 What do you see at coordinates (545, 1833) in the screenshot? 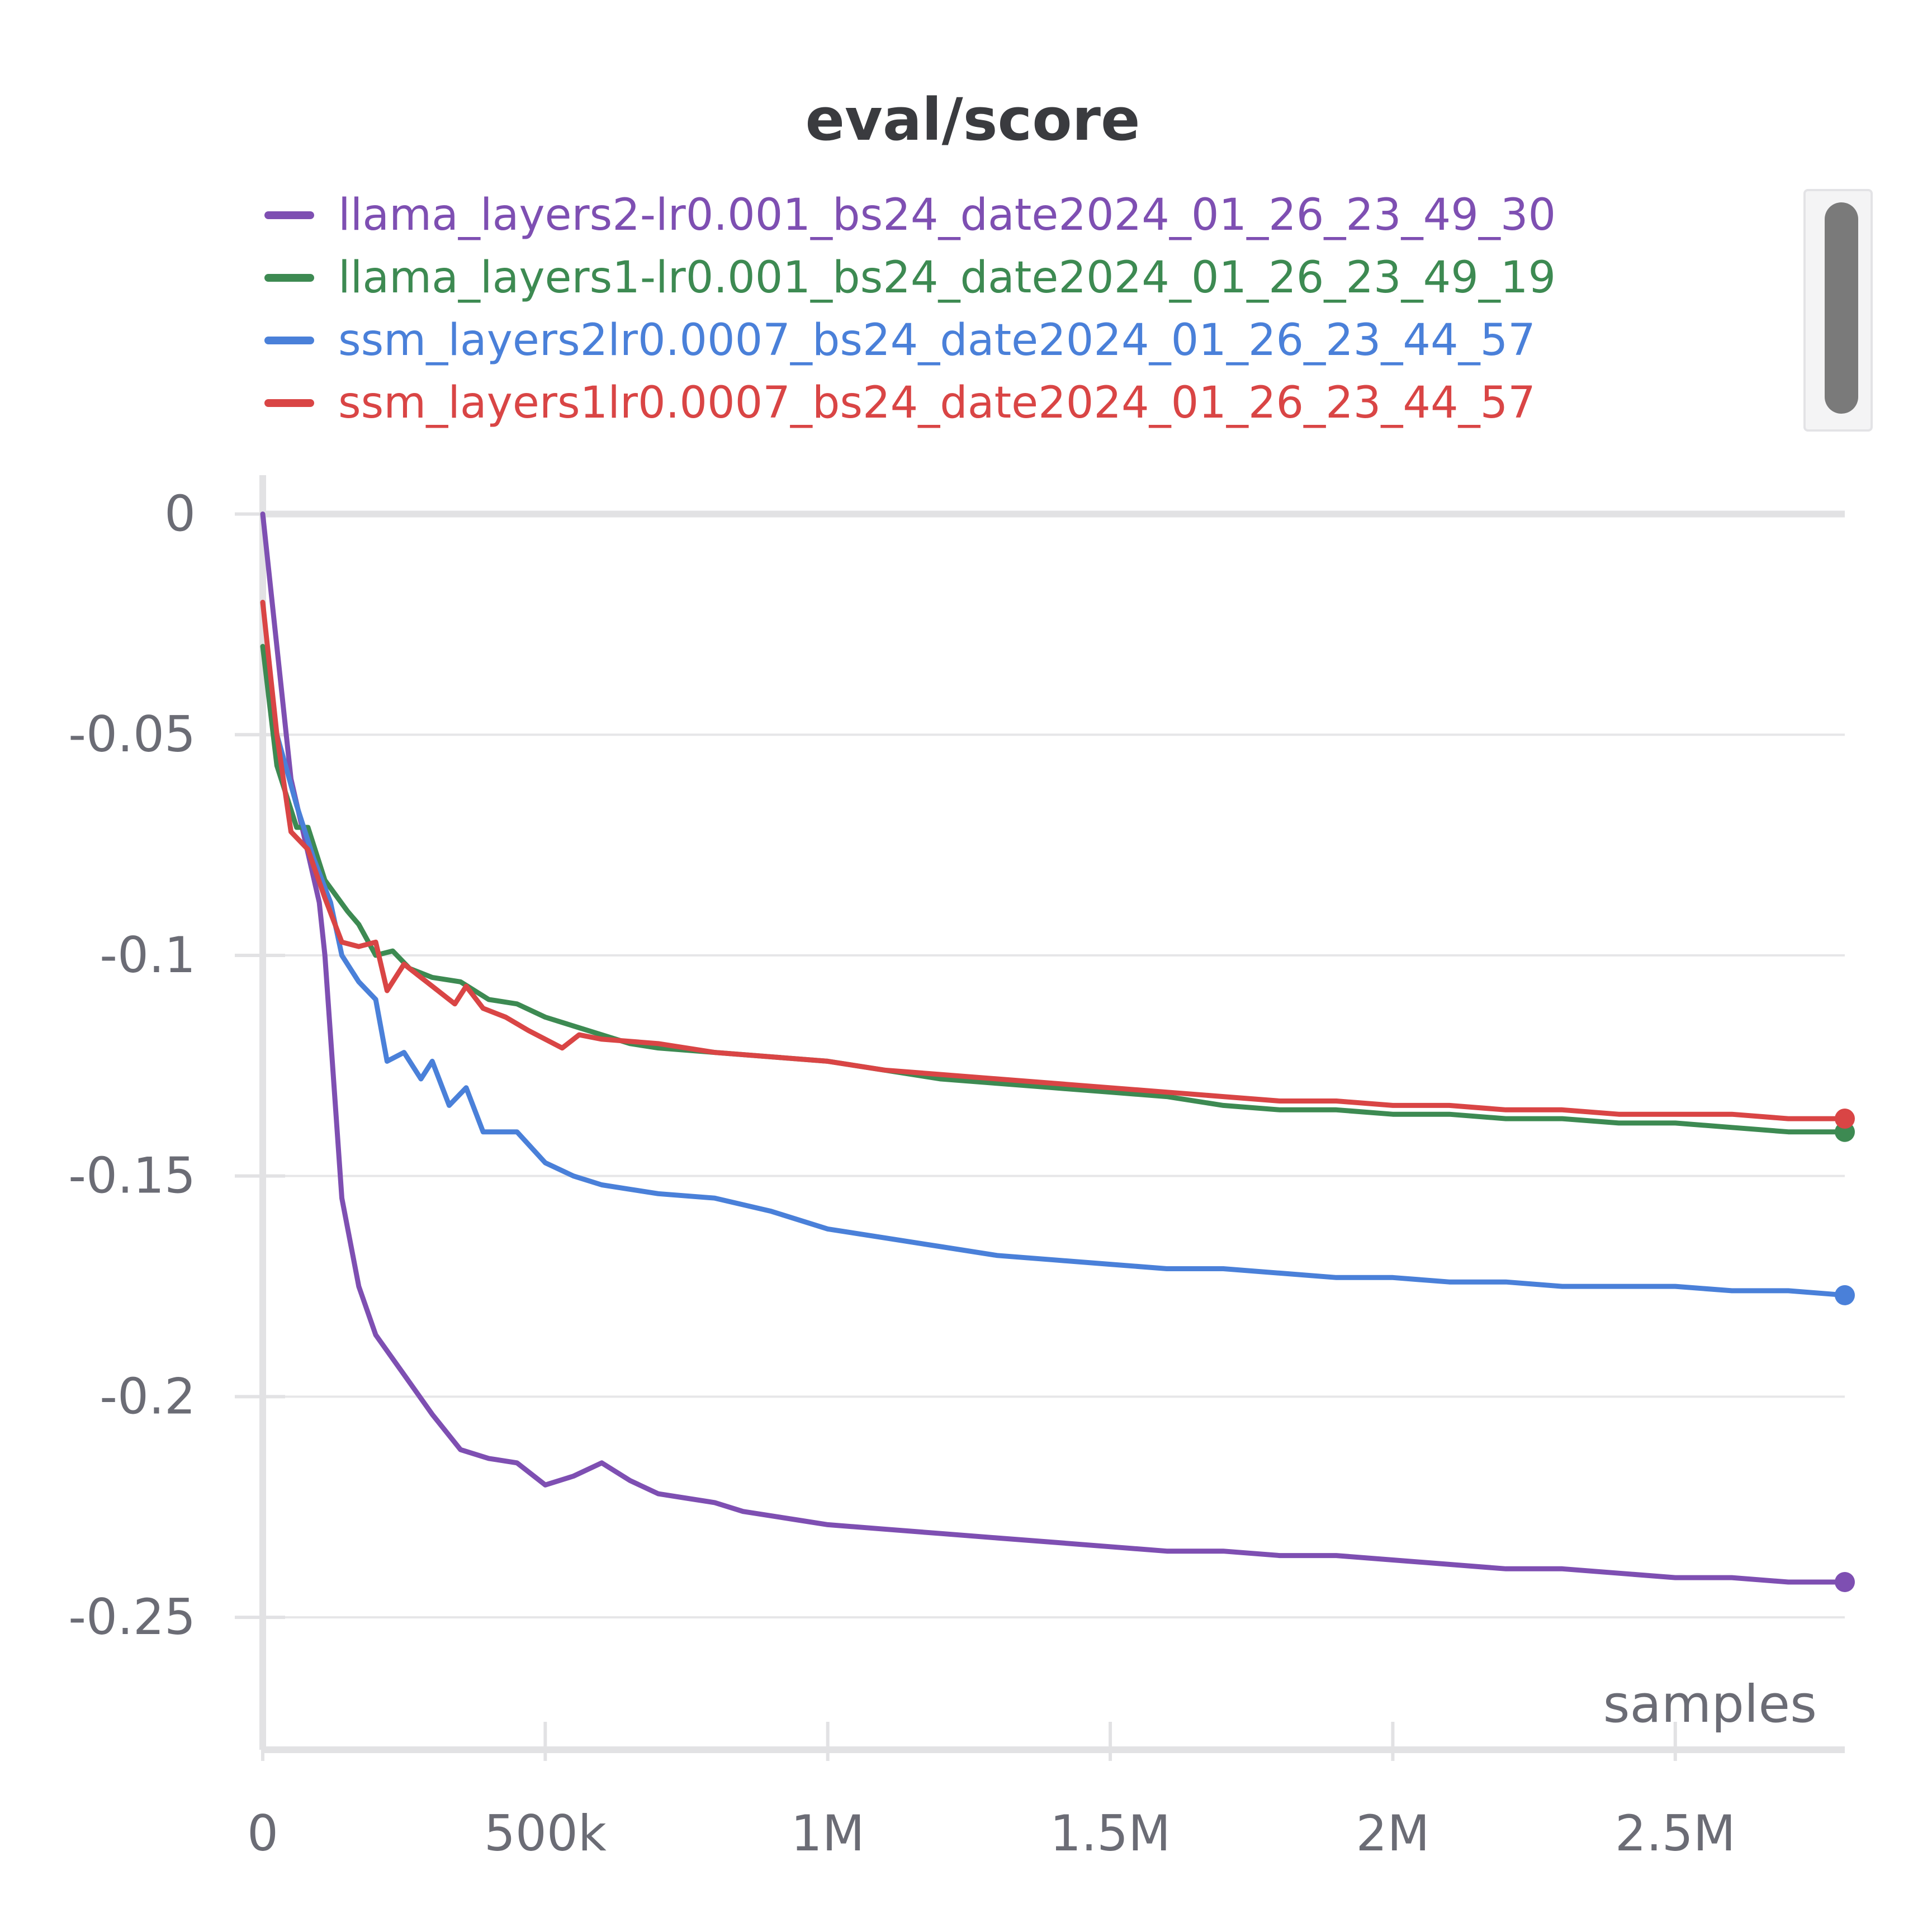
I see `x-tick-label: 500k` at bounding box center [545, 1833].